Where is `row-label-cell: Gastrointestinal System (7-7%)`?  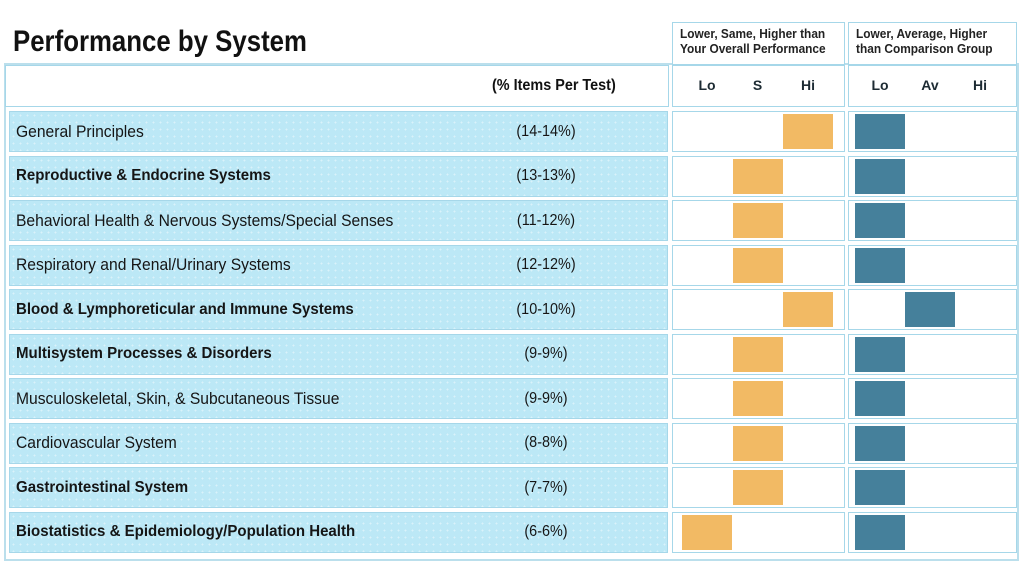 row-label-cell: Gastrointestinal System (7-7%) is located at coordinates (338, 487).